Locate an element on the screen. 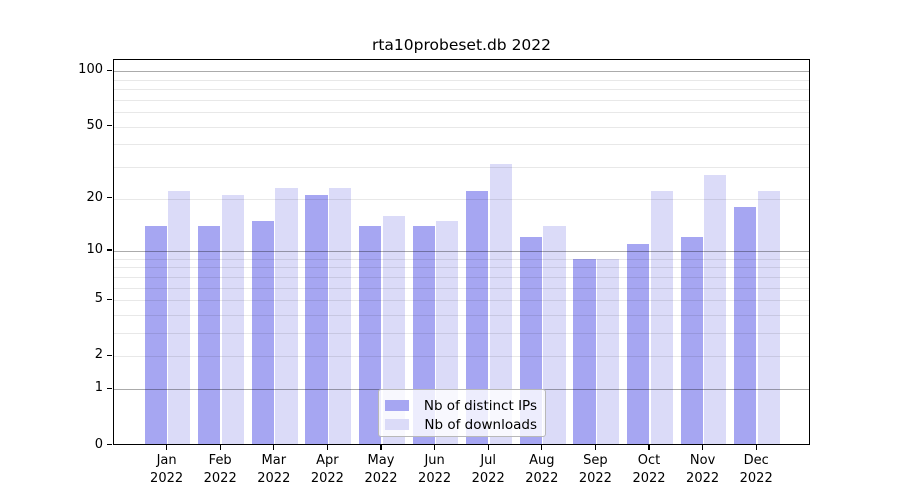 This screenshot has width=900, height=500. bar-downloads-mar is located at coordinates (286, 316).